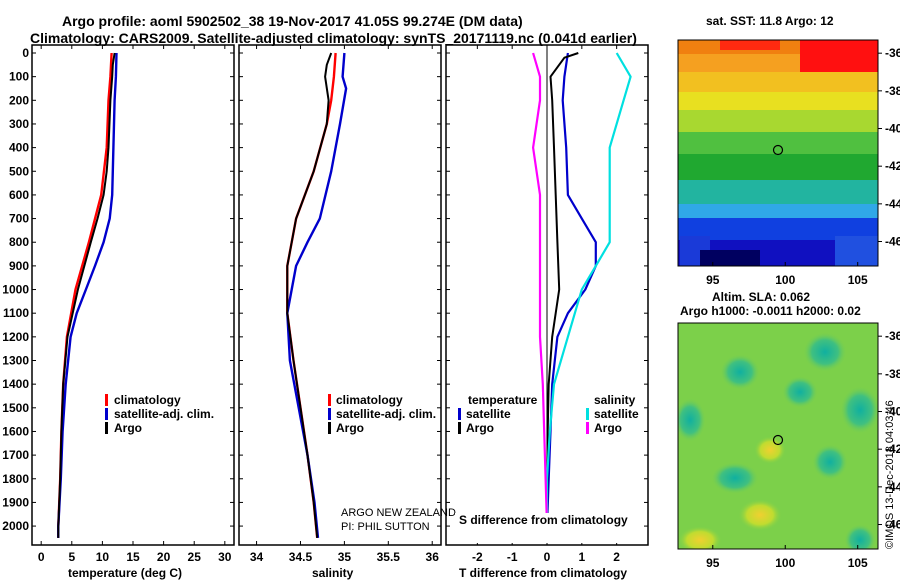  What do you see at coordinates (164, 557) in the screenshot?
I see `x-tick-label: 20` at bounding box center [164, 557].